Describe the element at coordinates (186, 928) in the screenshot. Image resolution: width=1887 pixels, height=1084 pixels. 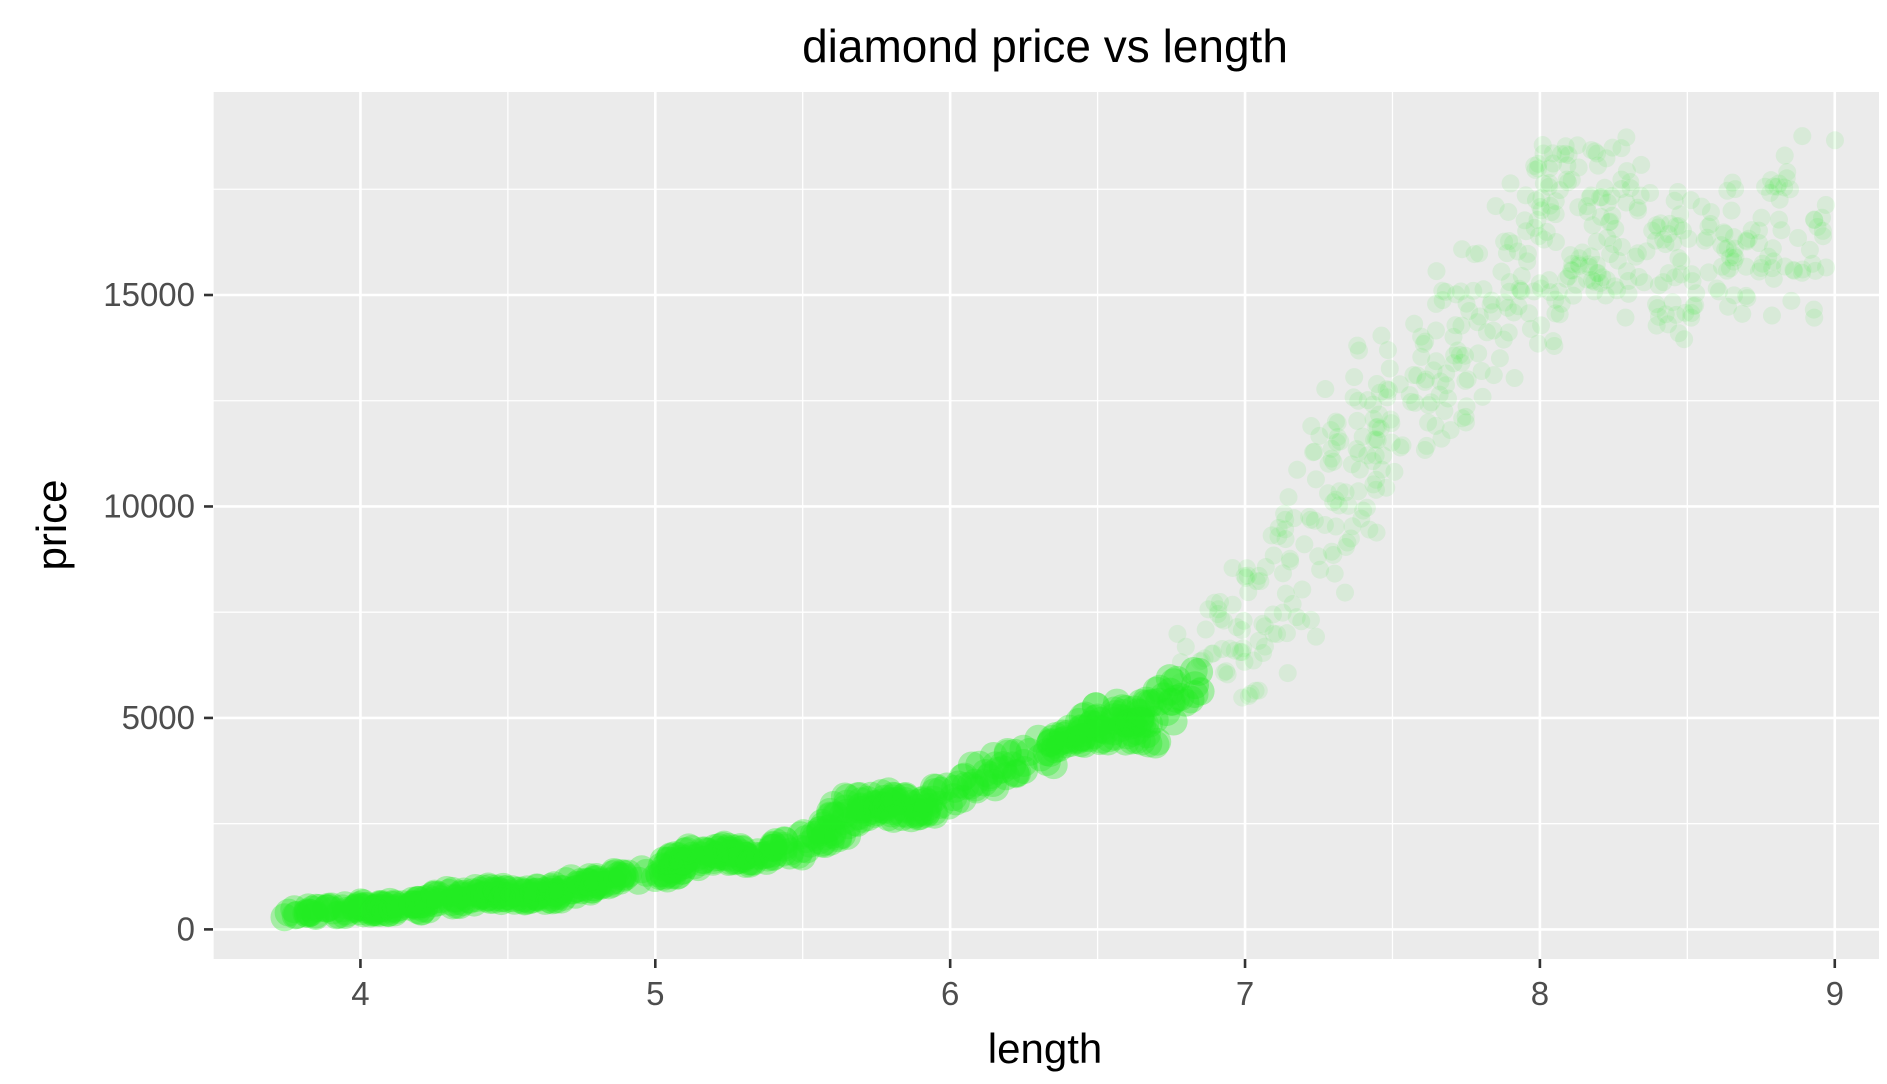
I see `y-tick-label: 0` at that location.